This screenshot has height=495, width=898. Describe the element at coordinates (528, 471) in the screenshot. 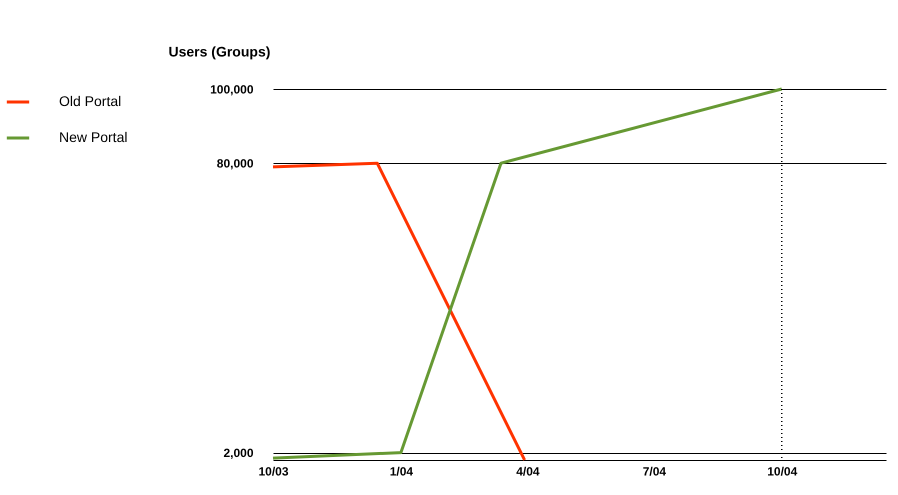

I see `x-tick-label: 4/04` at that location.